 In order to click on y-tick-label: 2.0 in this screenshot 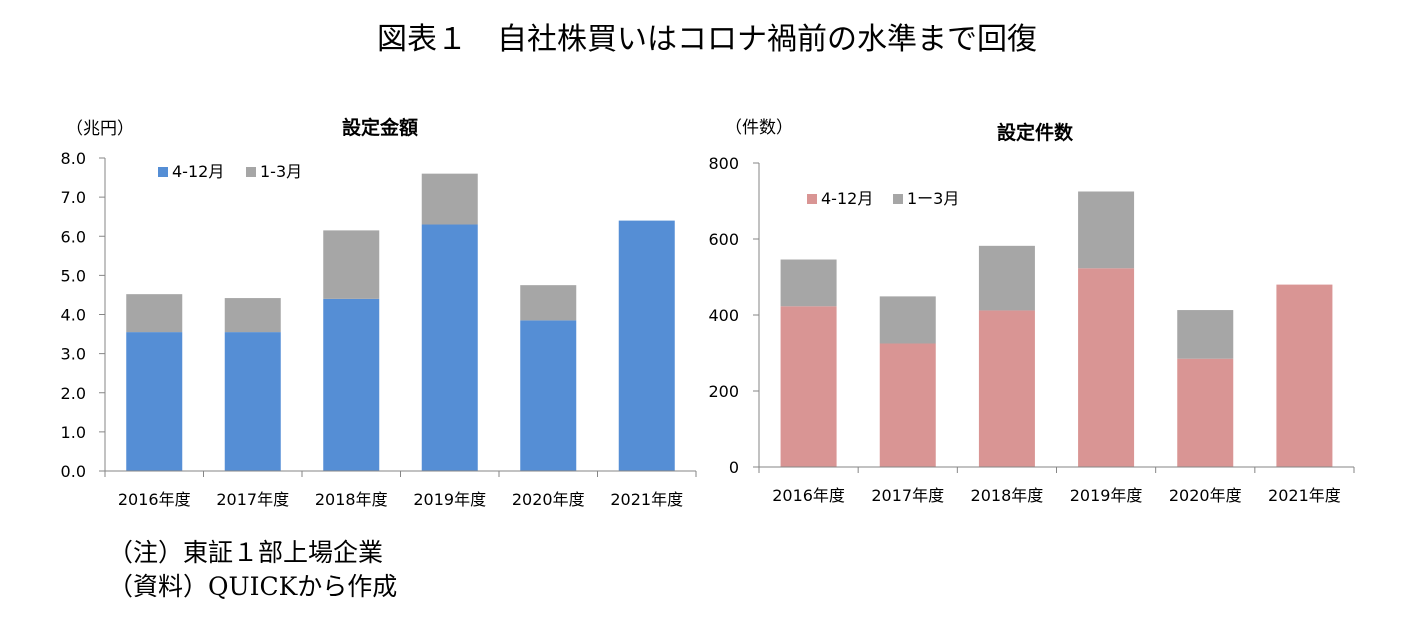, I will do `click(73, 393)`.